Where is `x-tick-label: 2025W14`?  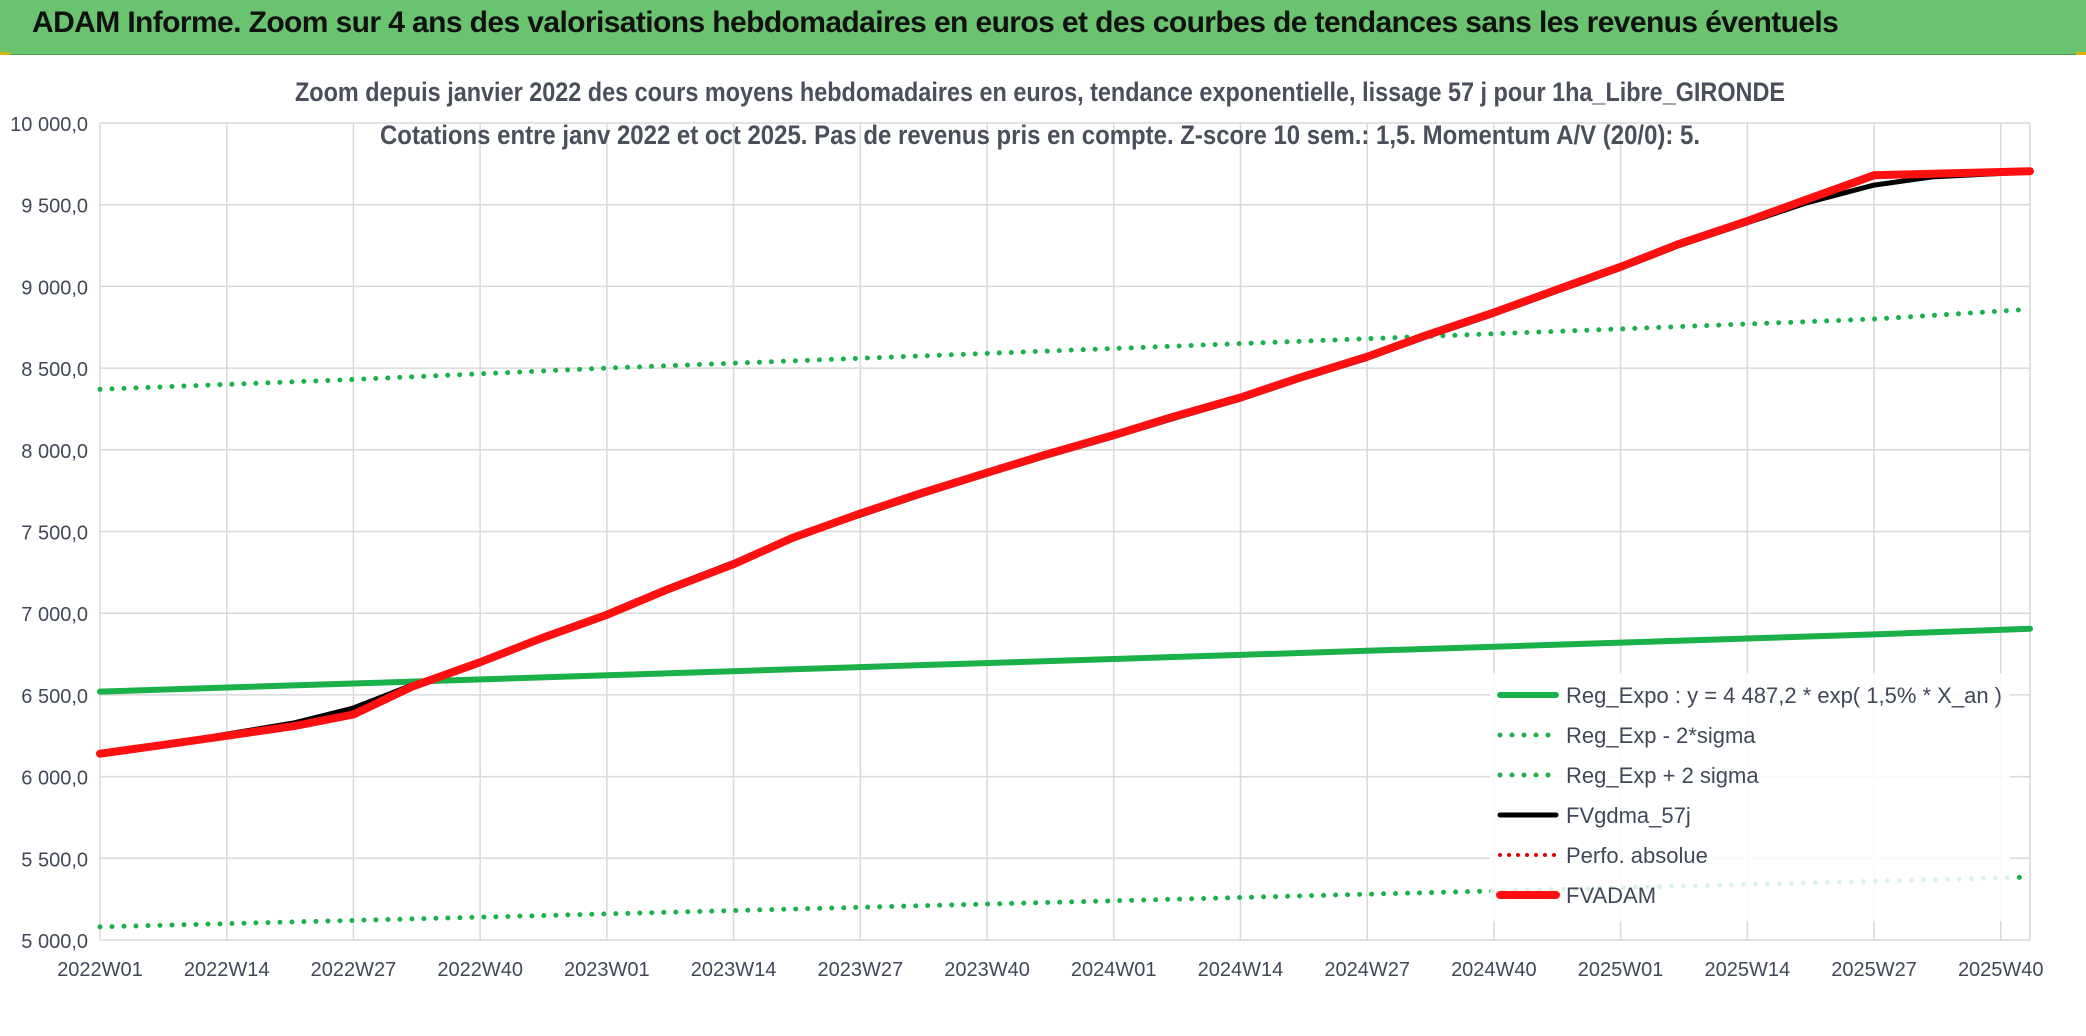
x-tick-label: 2025W14 is located at coordinates (1748, 970).